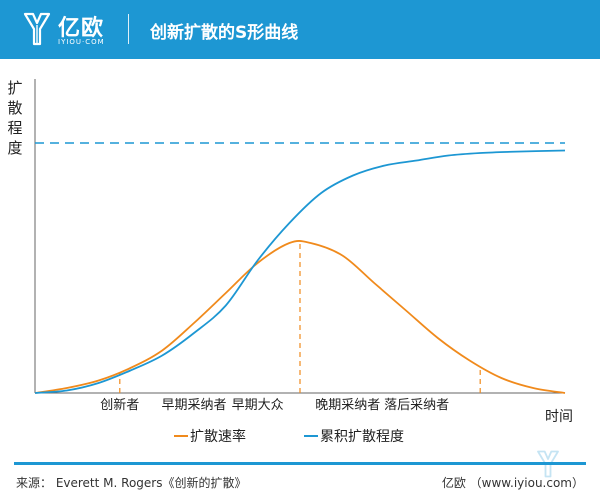  I want to click on legend-label-1: 扩散速率, so click(218, 436).